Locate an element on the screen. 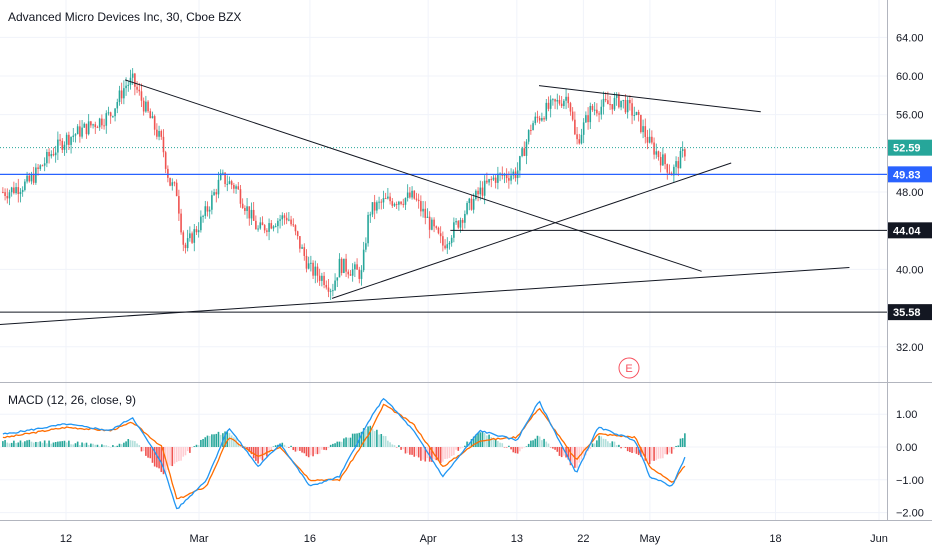 This screenshot has width=932, height=550. price-tags: 52.59 49.83 44.04 35.58 is located at coordinates (910, 230).